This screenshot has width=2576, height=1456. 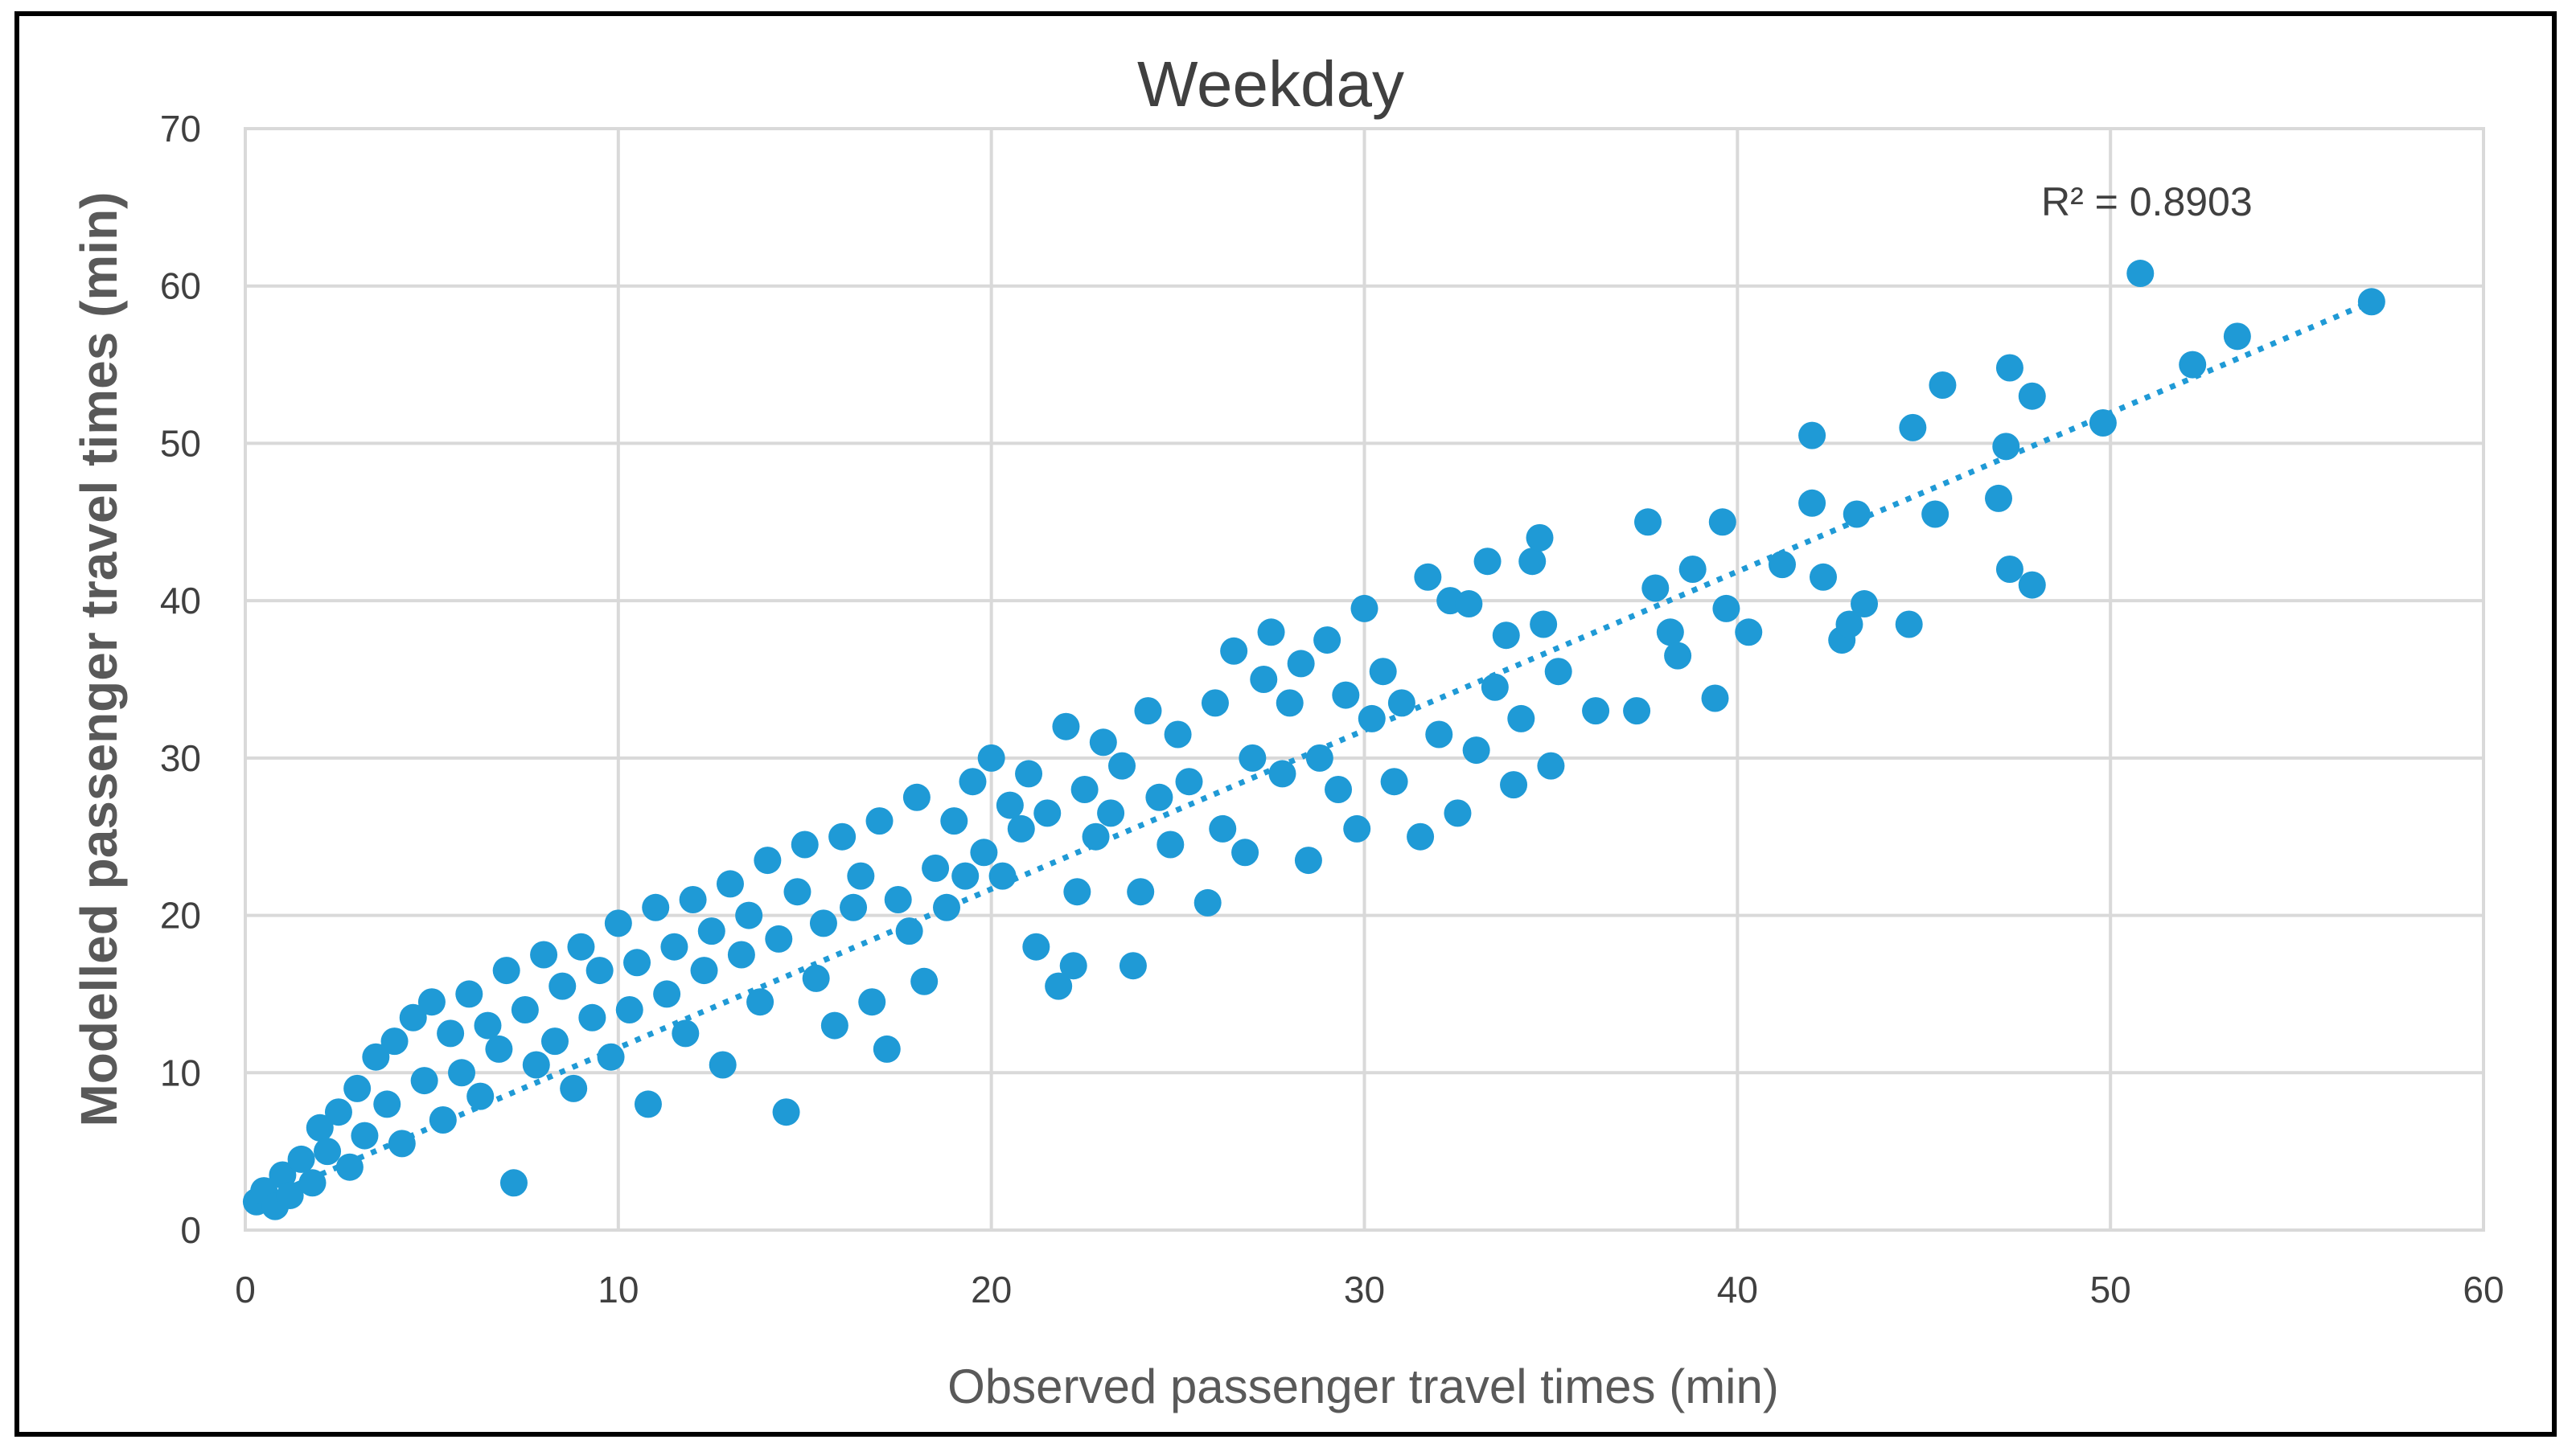 I want to click on x-tick-label: 30, so click(x=1364, y=1289).